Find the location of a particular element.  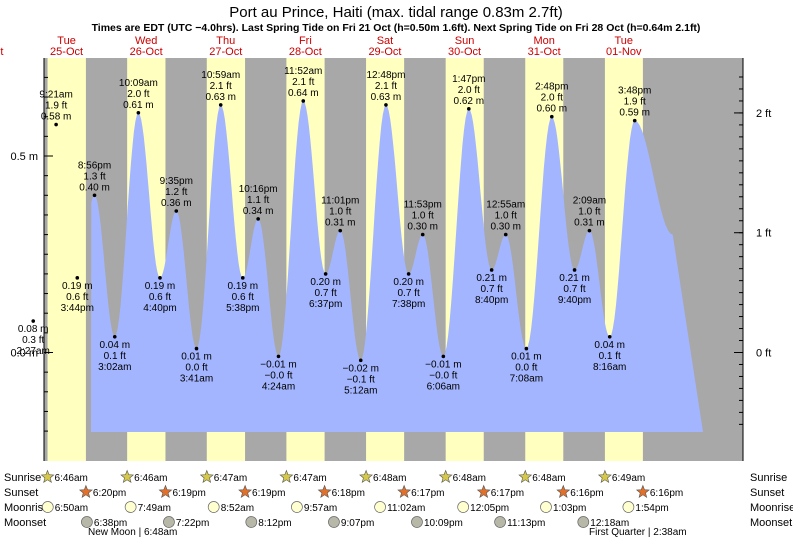

moonset-time-label: 9:07pm is located at coordinates (357, 523).